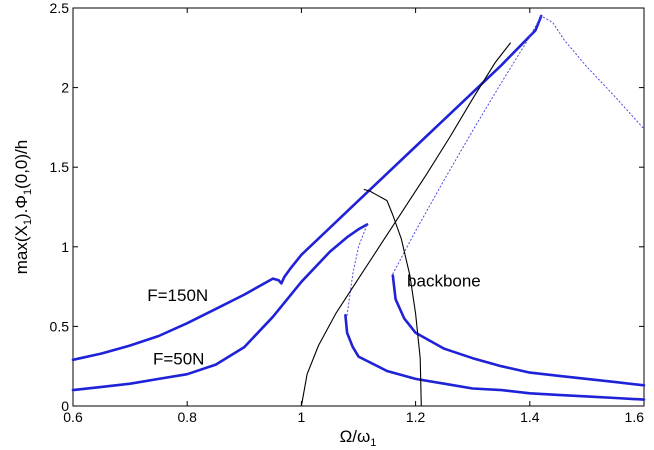 This screenshot has width=654, height=450. Describe the element at coordinates (314, 320) in the screenshot. I see `annotation-layer: F=150N F=50N backbone` at that location.